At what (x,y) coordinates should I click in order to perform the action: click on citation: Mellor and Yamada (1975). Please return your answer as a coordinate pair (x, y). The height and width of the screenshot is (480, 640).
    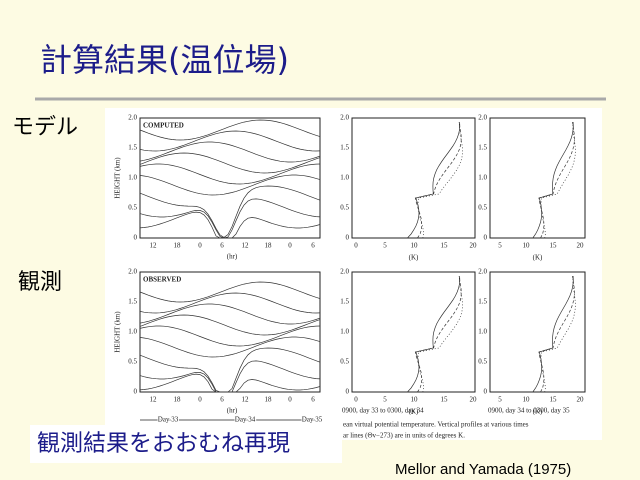
    Looking at the image, I should click on (483, 469).